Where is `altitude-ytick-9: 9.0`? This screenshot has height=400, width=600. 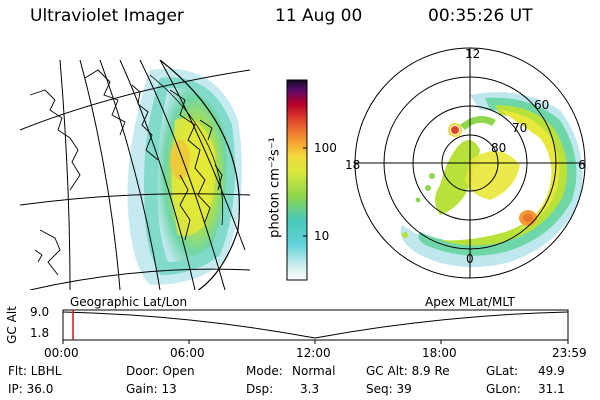
altitude-ytick-9: 9.0 is located at coordinates (40, 312).